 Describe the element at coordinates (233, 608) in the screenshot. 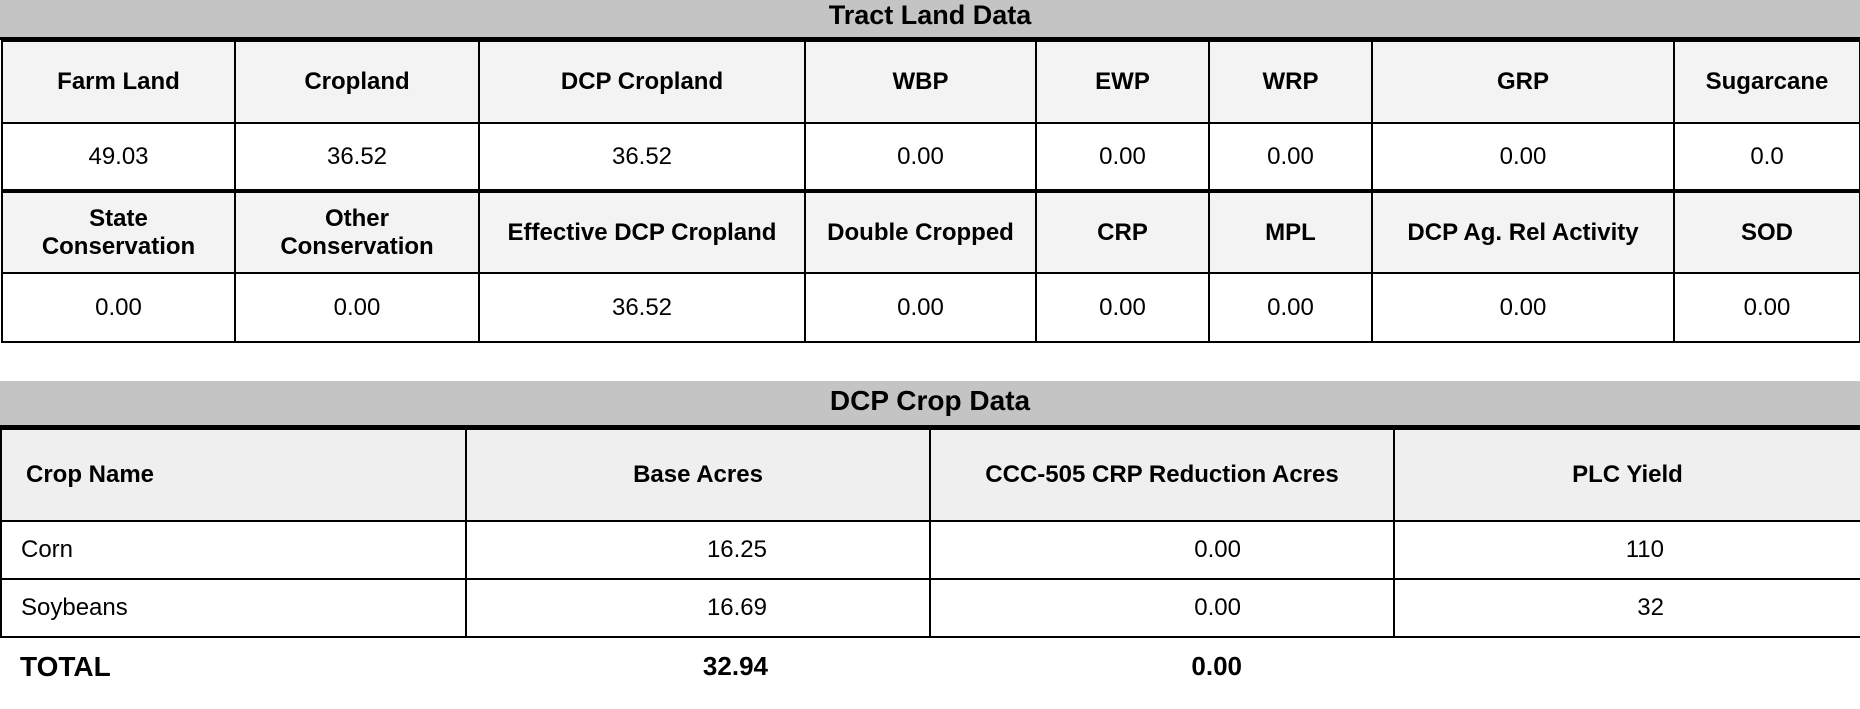

I see `crop-name-cell: Soybeans` at that location.